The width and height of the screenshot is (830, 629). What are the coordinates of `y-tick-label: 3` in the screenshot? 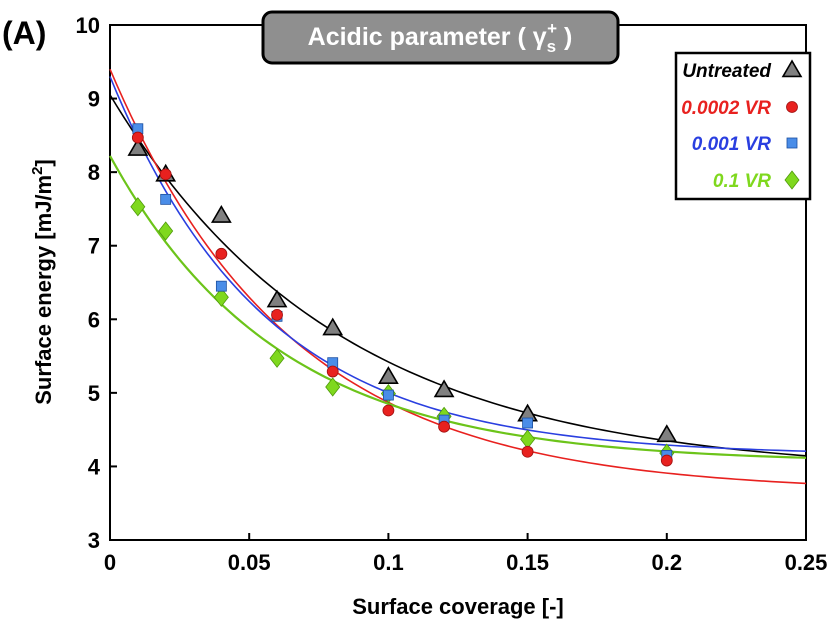 It's located at (94, 540).